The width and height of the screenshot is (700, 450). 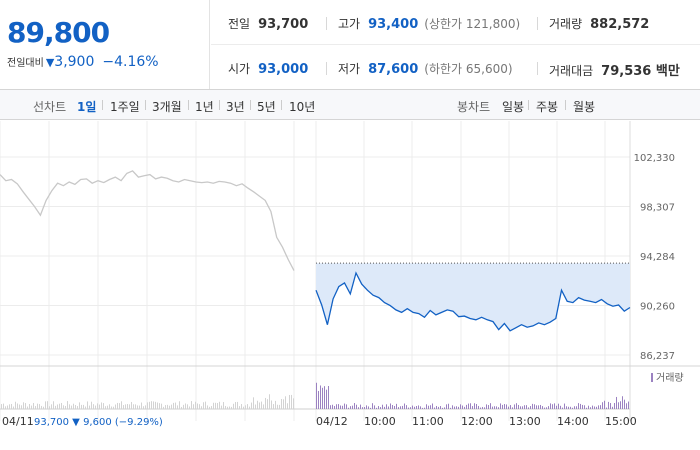 I want to click on tab-1-week: 1주일, so click(x=125, y=107).